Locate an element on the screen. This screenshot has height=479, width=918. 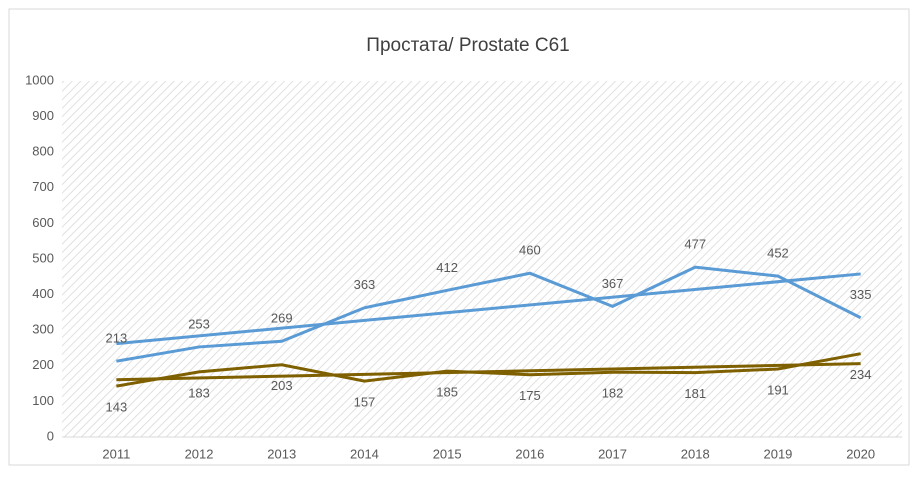
x-tick-label: 2020 is located at coordinates (860, 453).